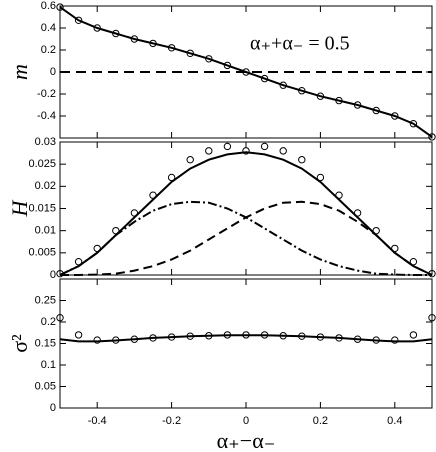  Describe the element at coordinates (48, 28) in the screenshot. I see `y-tick-label: 0.4` at that location.